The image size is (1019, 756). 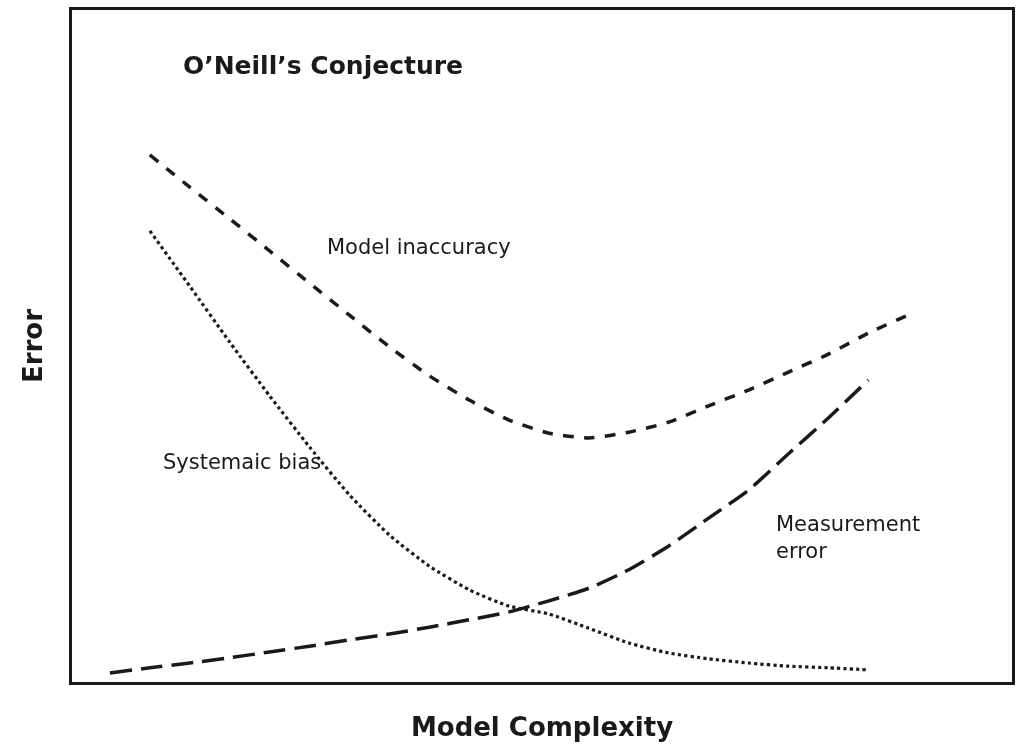 What do you see at coordinates (848, 538) in the screenshot?
I see `series-label: Measurement error` at bounding box center [848, 538].